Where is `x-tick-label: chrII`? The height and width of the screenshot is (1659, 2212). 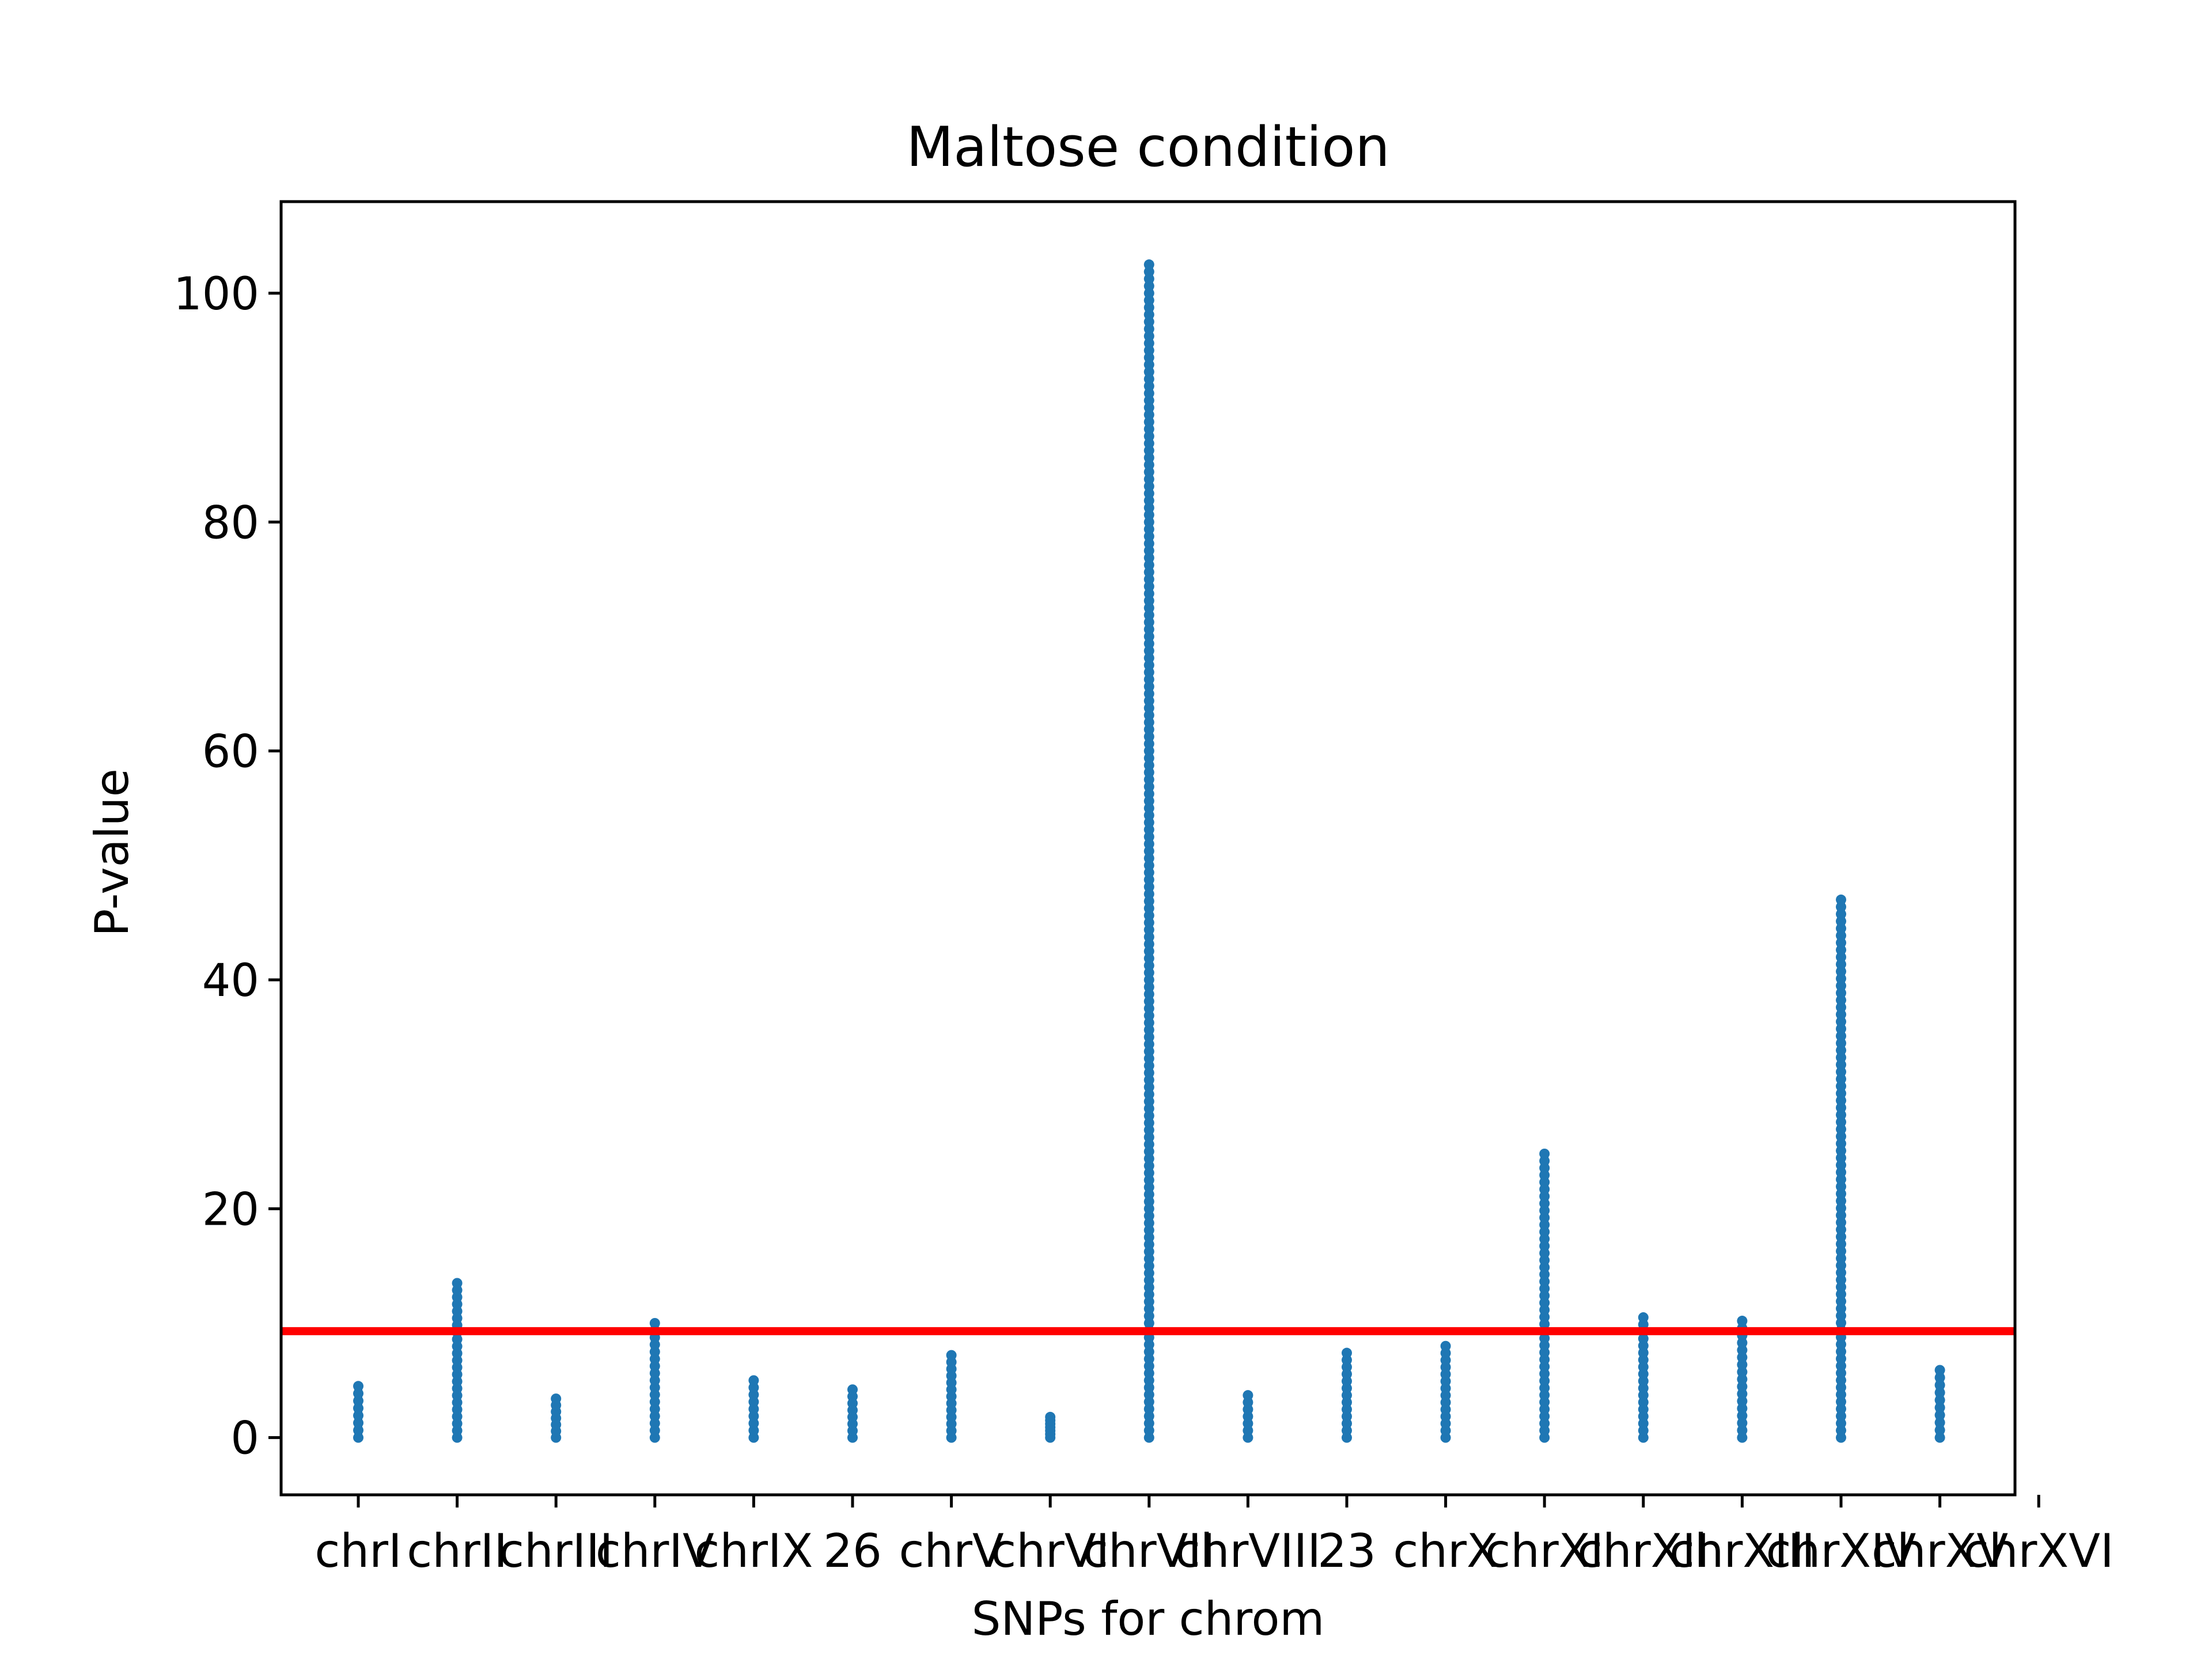
x-tick-label: chrII is located at coordinates (457, 1551).